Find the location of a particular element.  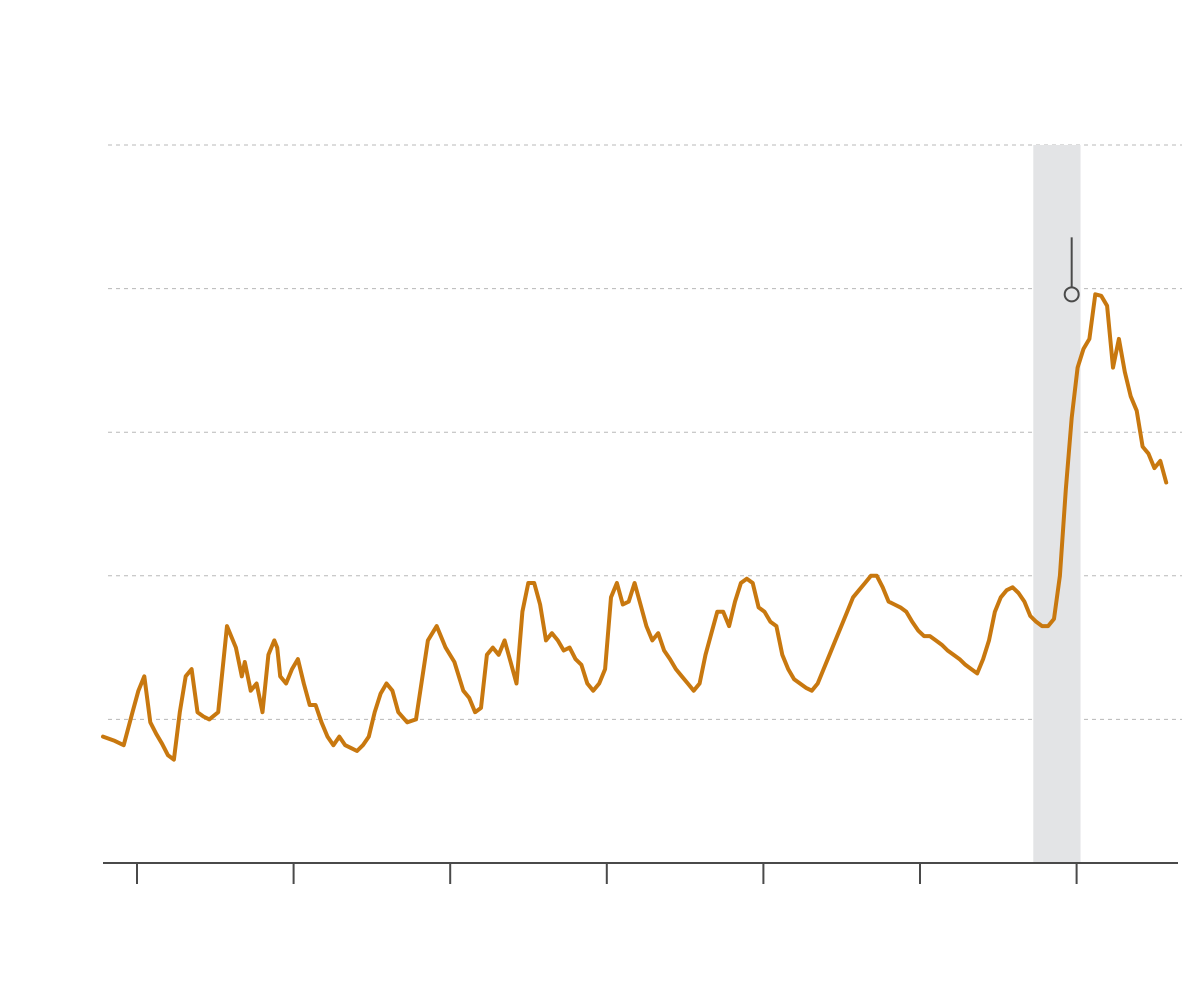

x-axis-ticks is located at coordinates (607, 873).